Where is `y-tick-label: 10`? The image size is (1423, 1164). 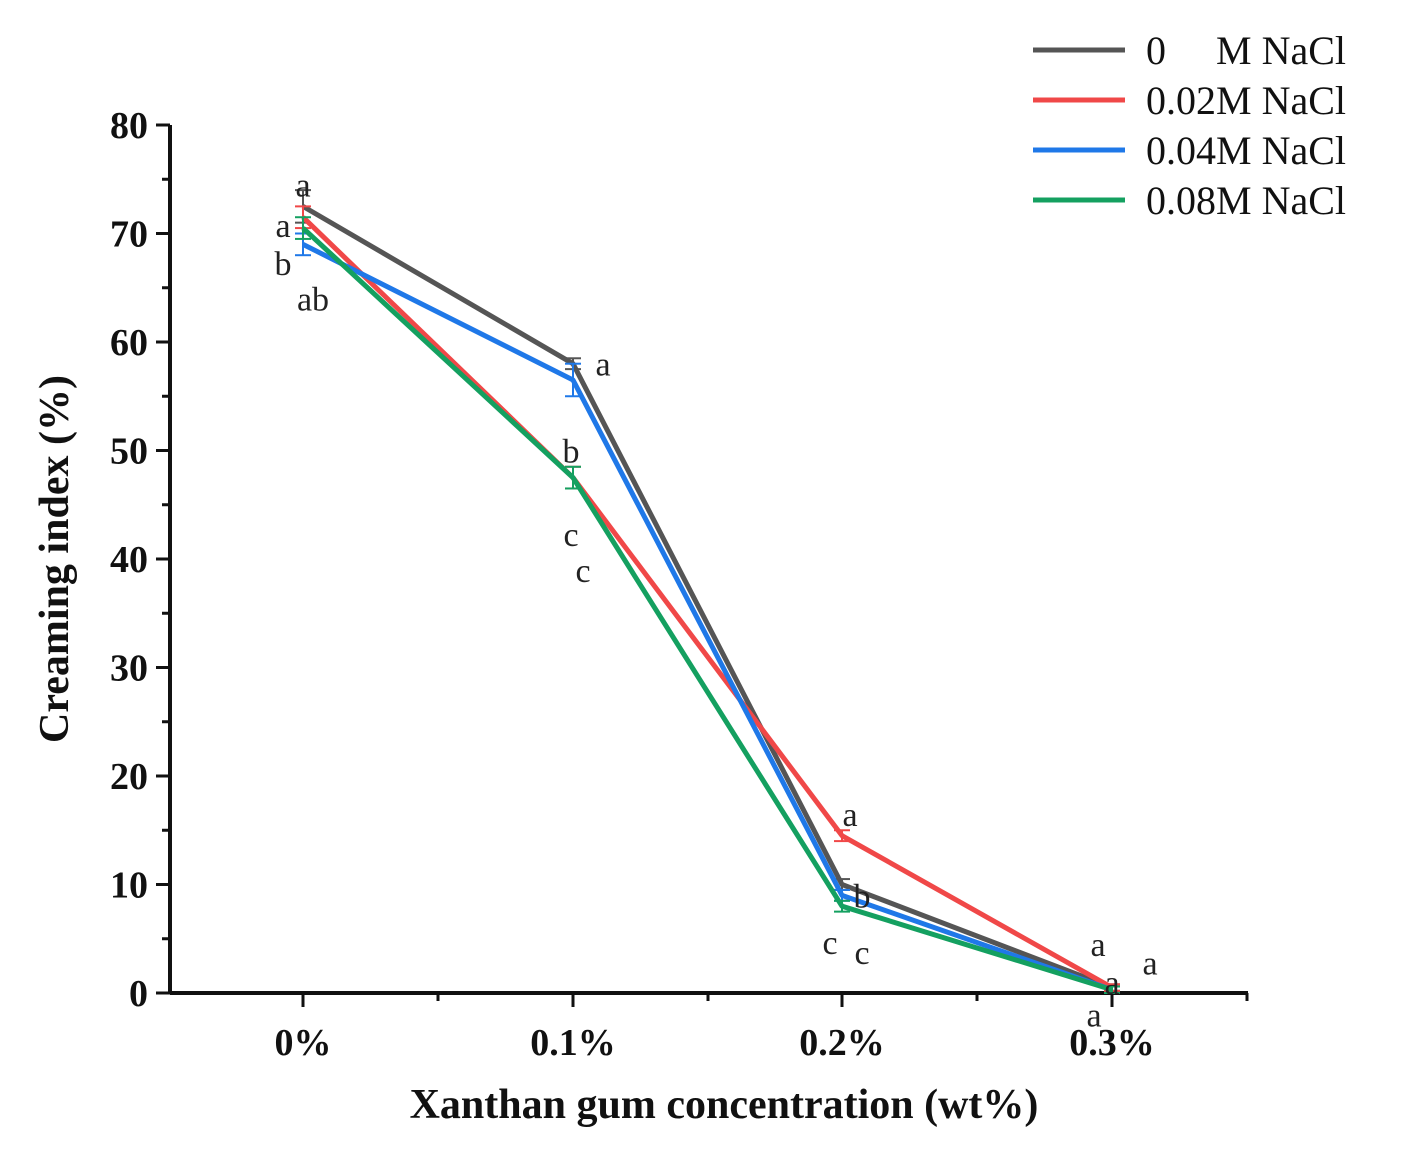 y-tick-label: 10 is located at coordinates (129, 886).